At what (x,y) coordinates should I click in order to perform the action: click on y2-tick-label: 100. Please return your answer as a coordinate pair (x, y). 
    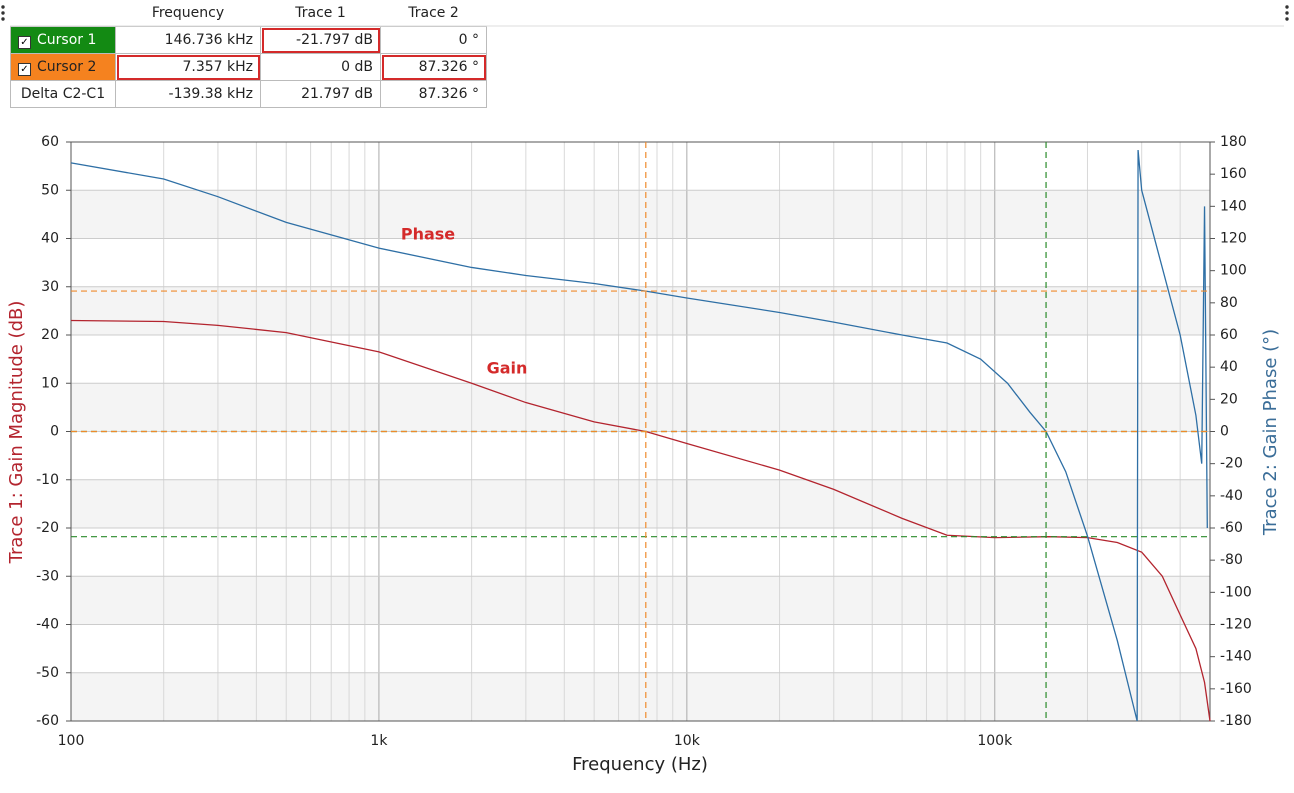
    Looking at the image, I should click on (1233, 271).